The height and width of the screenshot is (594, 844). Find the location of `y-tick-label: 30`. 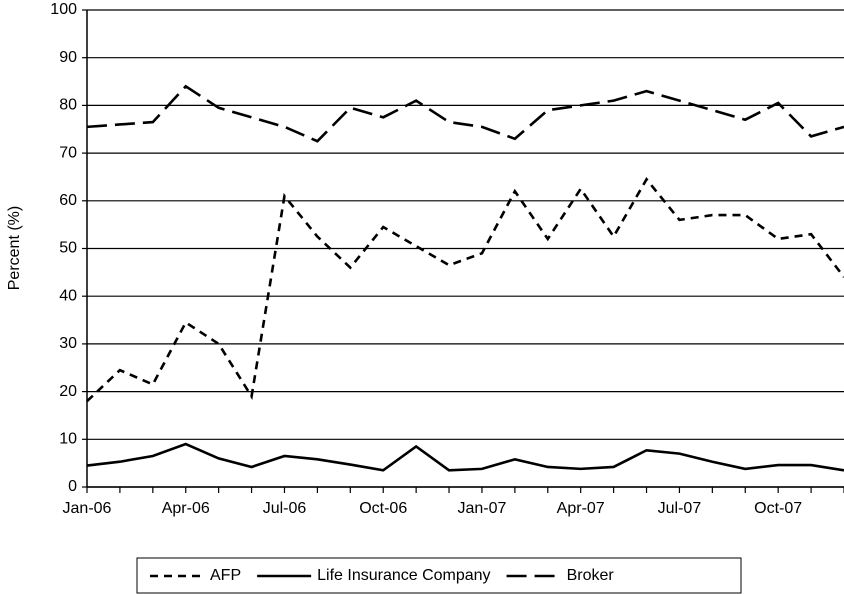

y-tick-label: 30 is located at coordinates (68, 343).